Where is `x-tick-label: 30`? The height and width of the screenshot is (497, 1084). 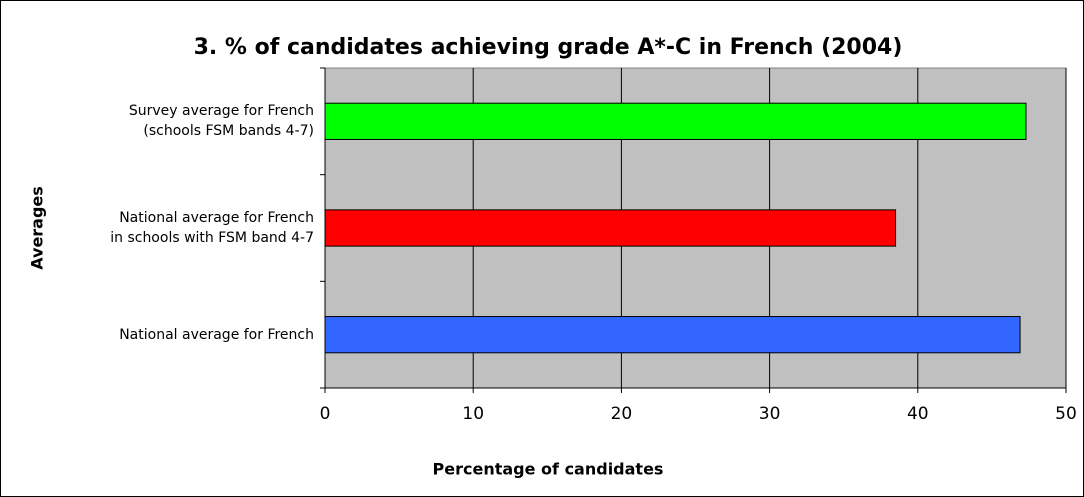
x-tick-label: 30 is located at coordinates (770, 414).